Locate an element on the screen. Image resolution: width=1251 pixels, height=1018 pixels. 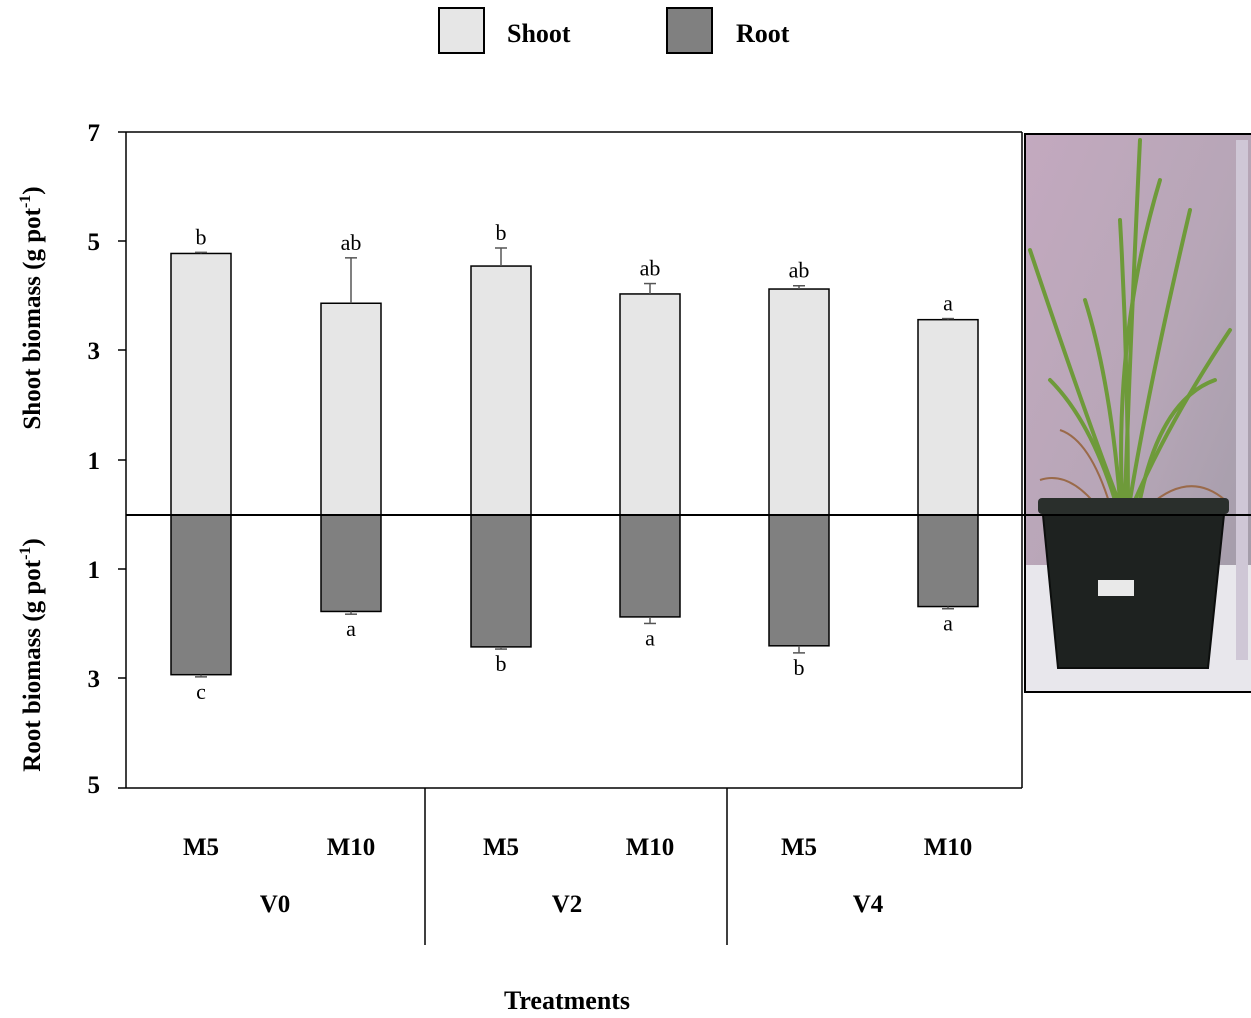
x-group-label: V0 is located at coordinates (275, 904).